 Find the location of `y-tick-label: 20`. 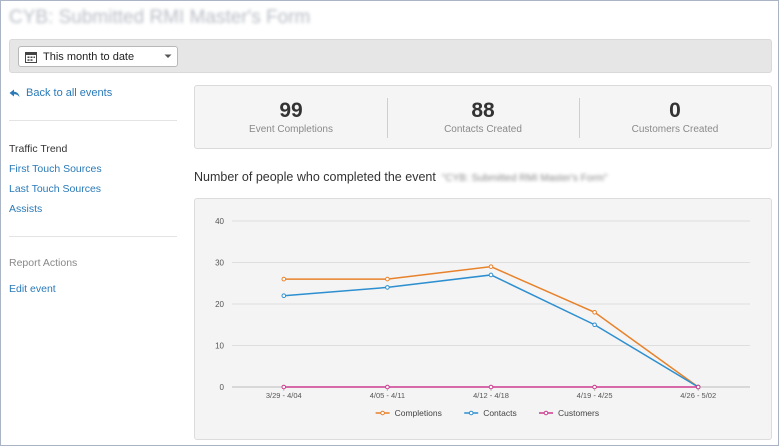

y-tick-label: 20 is located at coordinates (219, 304).